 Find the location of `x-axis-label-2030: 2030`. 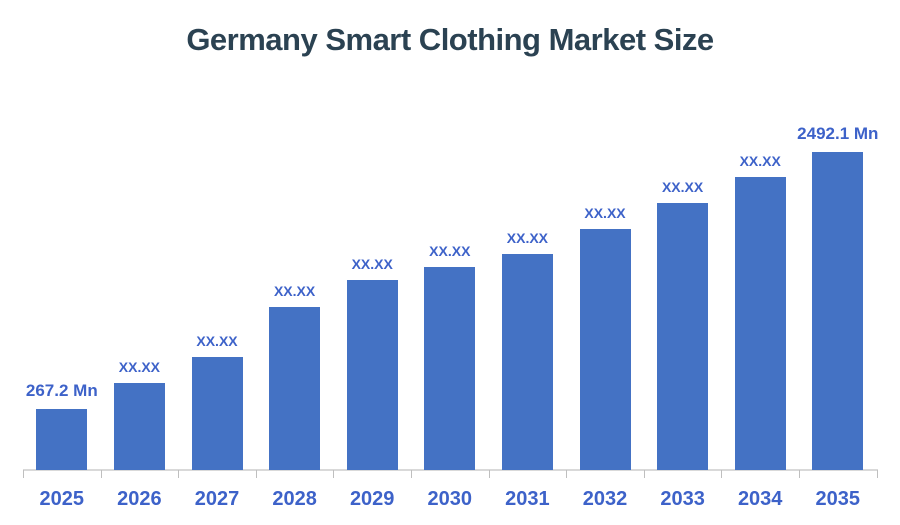

x-axis-label-2030: 2030 is located at coordinates (450, 499).